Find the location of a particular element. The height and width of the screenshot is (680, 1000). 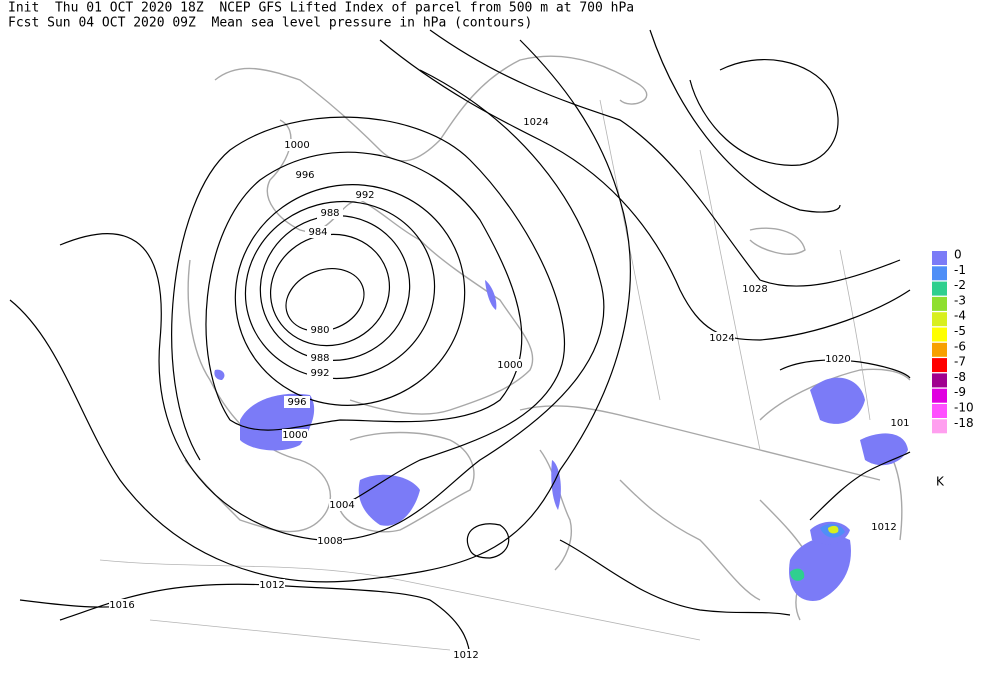

contour-label: 1016 is located at coordinates (121, 605).